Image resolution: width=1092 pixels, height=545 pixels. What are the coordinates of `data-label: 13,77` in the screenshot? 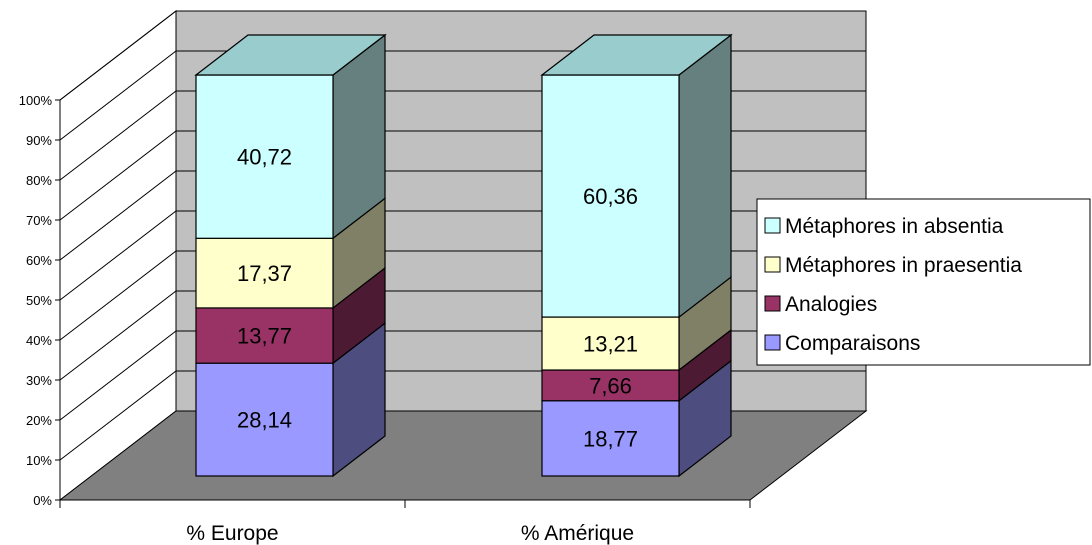 It's located at (264, 336).